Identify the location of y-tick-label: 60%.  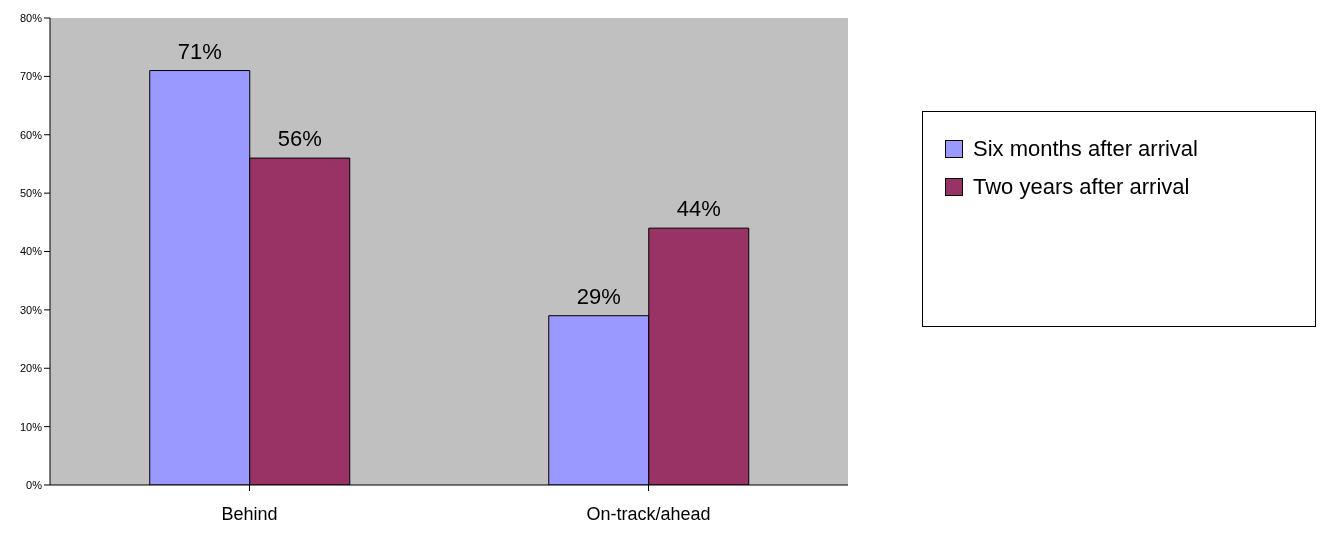
(31, 134).